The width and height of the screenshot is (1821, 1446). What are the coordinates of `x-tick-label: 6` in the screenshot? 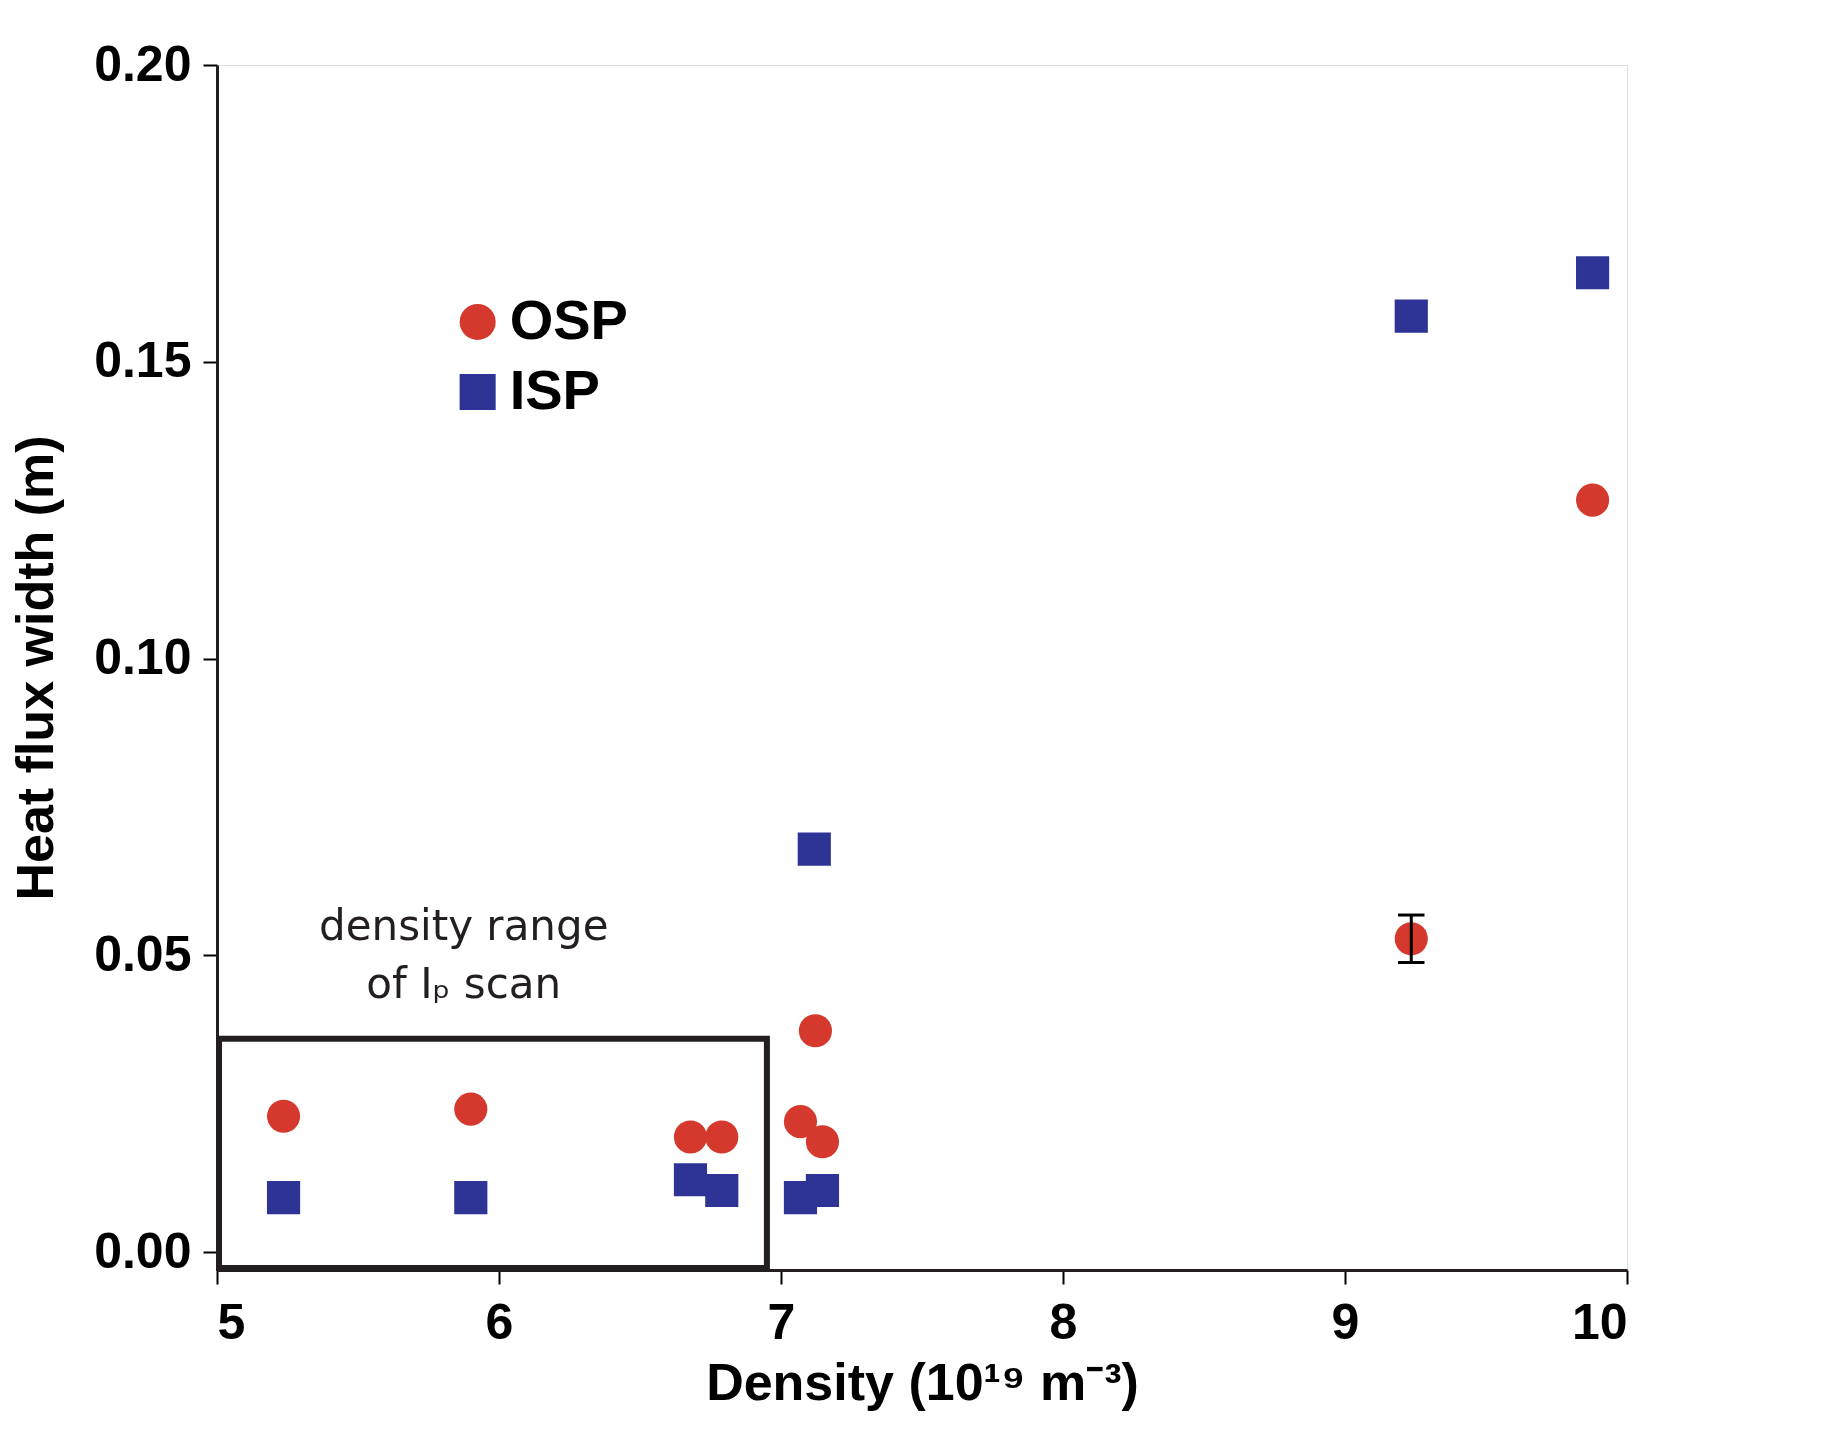 It's located at (499, 1321).